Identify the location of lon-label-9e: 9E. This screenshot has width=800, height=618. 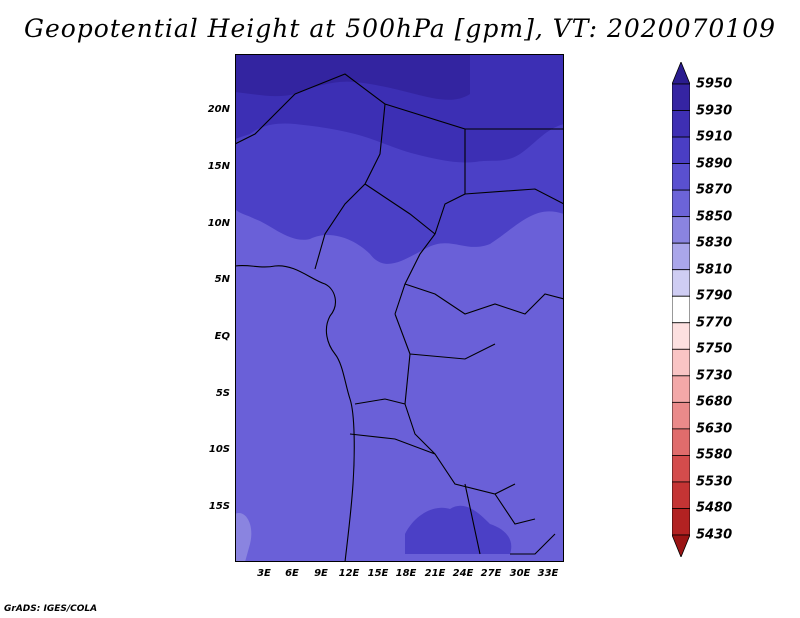
(321, 573).